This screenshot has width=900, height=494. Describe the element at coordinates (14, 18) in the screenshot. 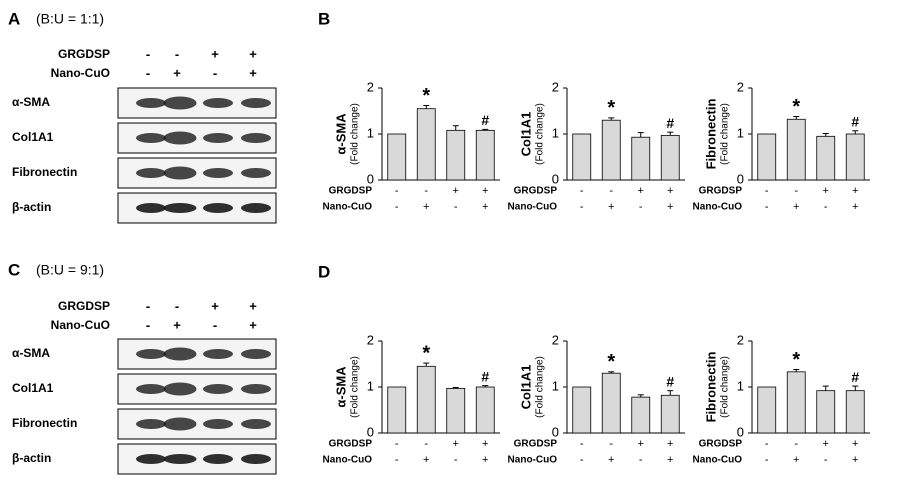

I see `panel-label: A` at that location.